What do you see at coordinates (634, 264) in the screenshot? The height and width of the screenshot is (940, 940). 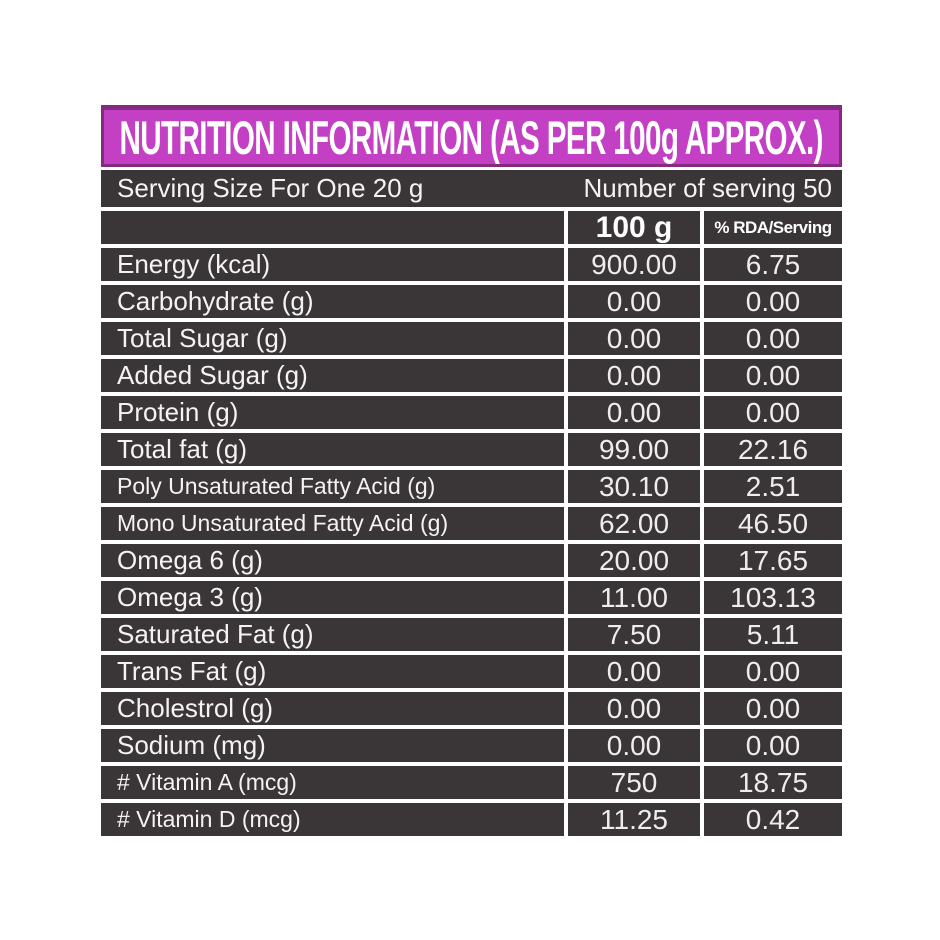 I see `amount-value: 900.00` at bounding box center [634, 264].